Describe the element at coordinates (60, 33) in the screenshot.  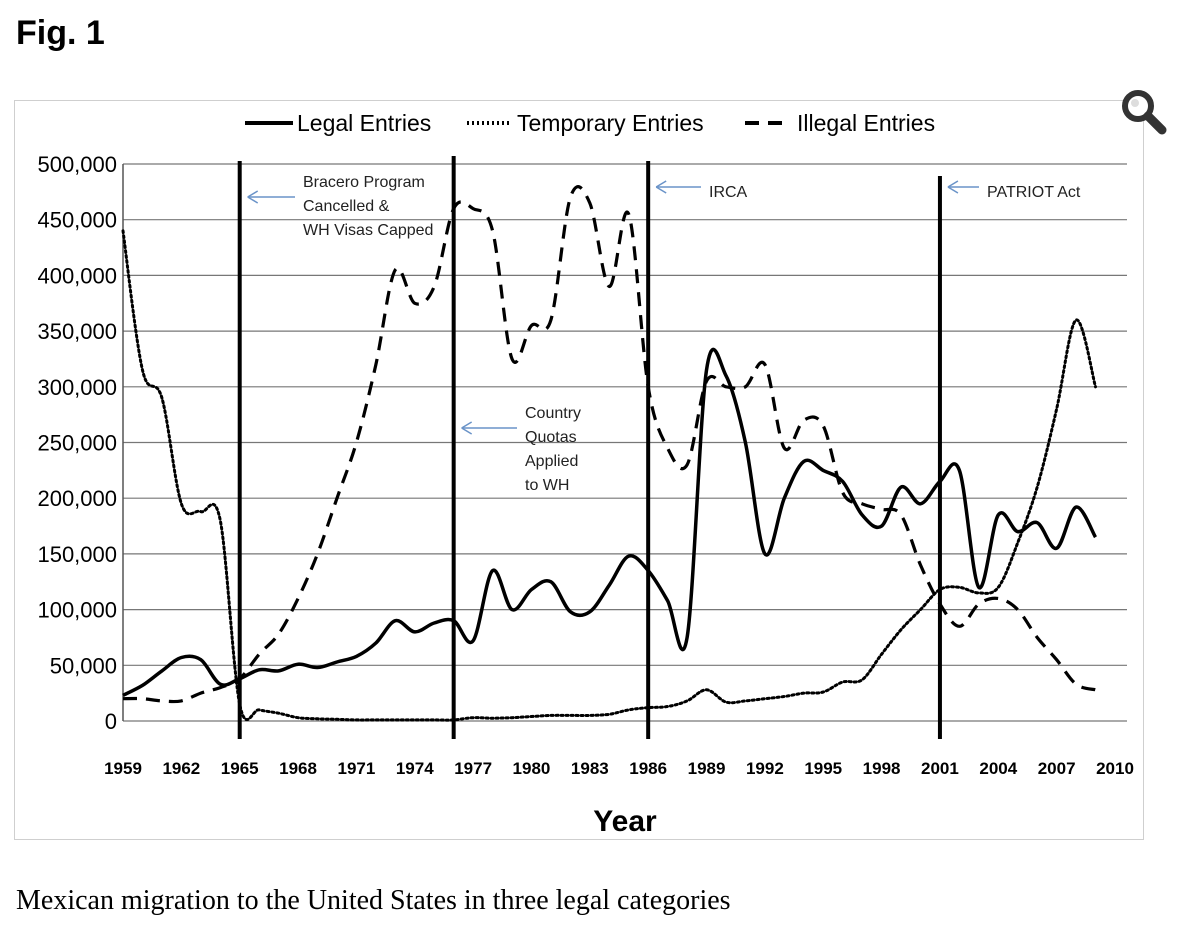
I see `figure-label: Fig. 1` at that location.